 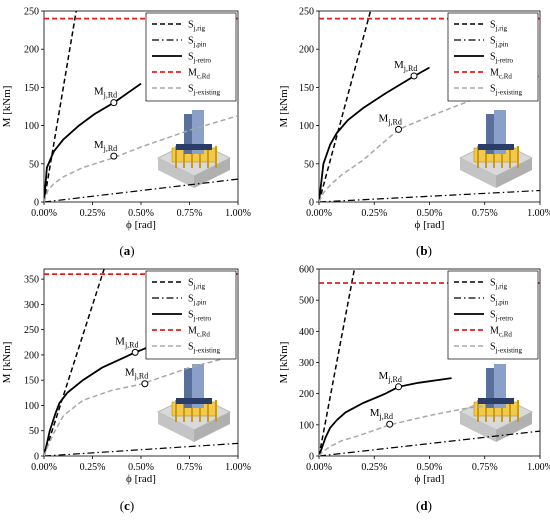 What do you see at coordinates (127, 505) in the screenshot?
I see `panel-caption: (c)` at bounding box center [127, 505].